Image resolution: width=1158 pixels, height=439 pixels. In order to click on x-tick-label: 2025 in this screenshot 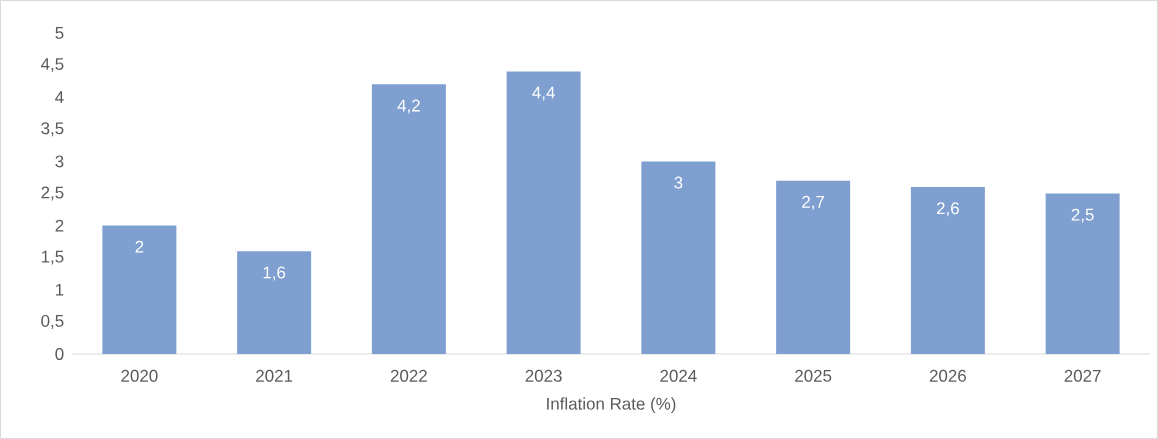, I will do `click(813, 375)`.